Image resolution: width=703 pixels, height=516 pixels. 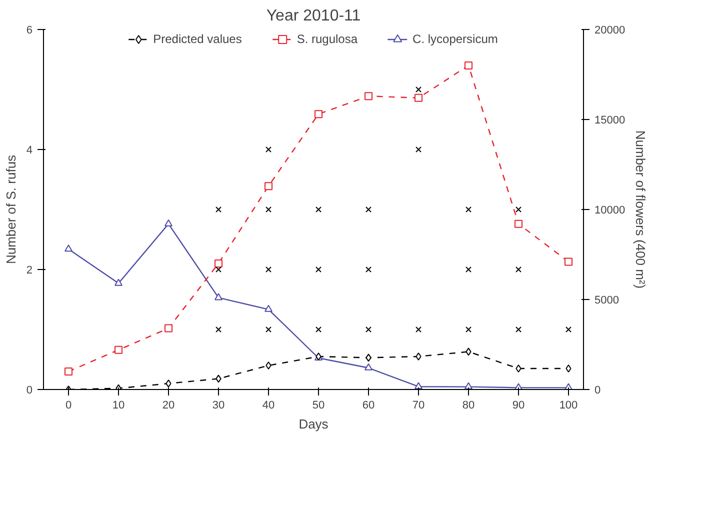 What do you see at coordinates (318, 406) in the screenshot?
I see `x-tick-label: 50` at bounding box center [318, 406].